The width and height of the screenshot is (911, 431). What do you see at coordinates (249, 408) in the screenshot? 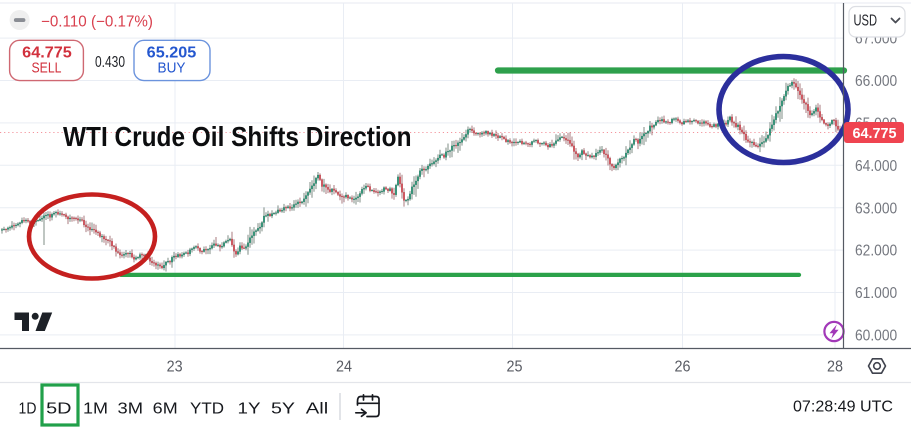
I see `svg-text: 1Y` at bounding box center [249, 408].